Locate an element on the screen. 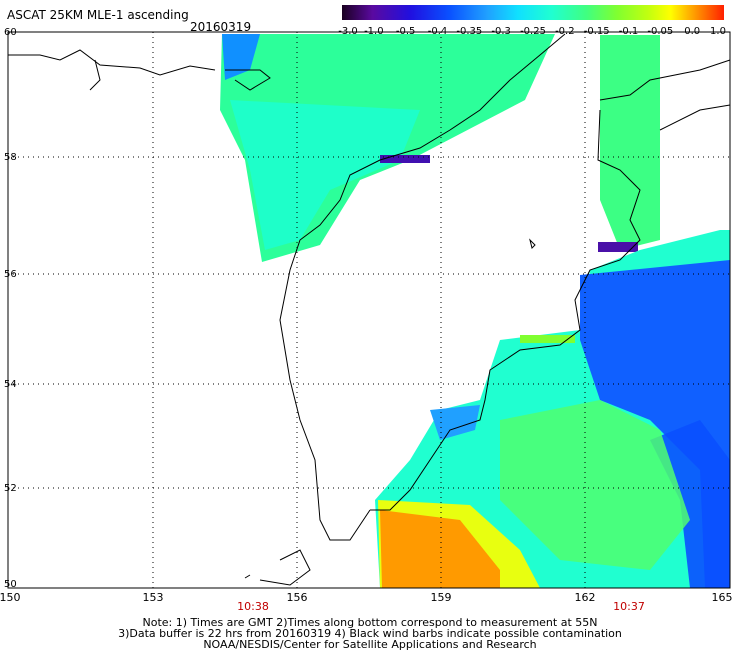 The height and width of the screenshot is (651, 740). lat-label-56: 56 is located at coordinates (10, 274).